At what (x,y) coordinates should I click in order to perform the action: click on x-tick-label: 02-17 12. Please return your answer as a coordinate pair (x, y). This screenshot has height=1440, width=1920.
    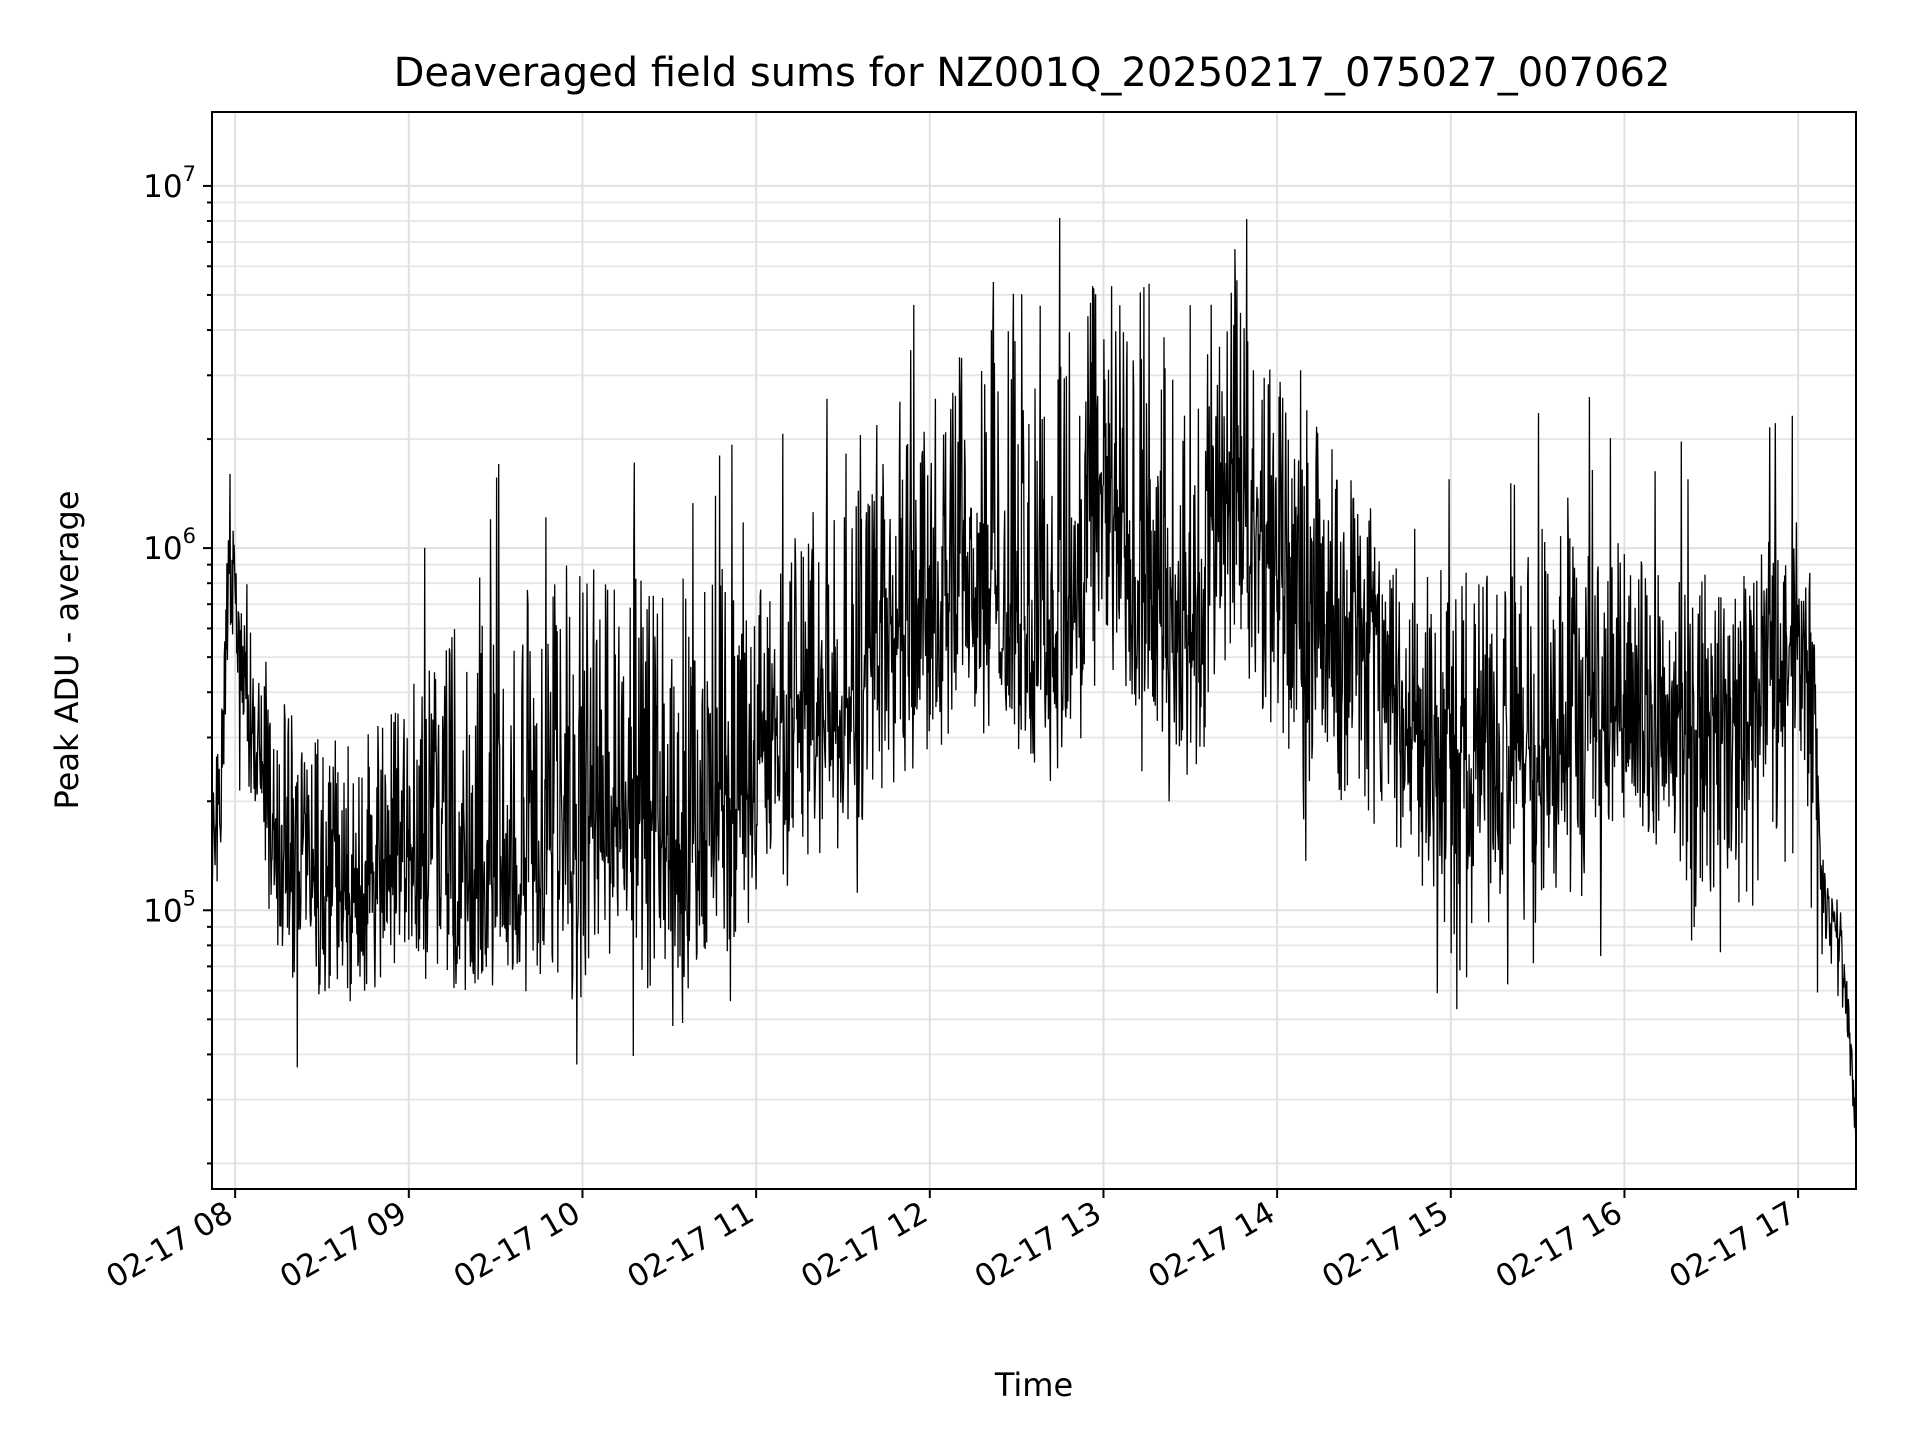
    Looking at the image, I should click on (864, 1245).